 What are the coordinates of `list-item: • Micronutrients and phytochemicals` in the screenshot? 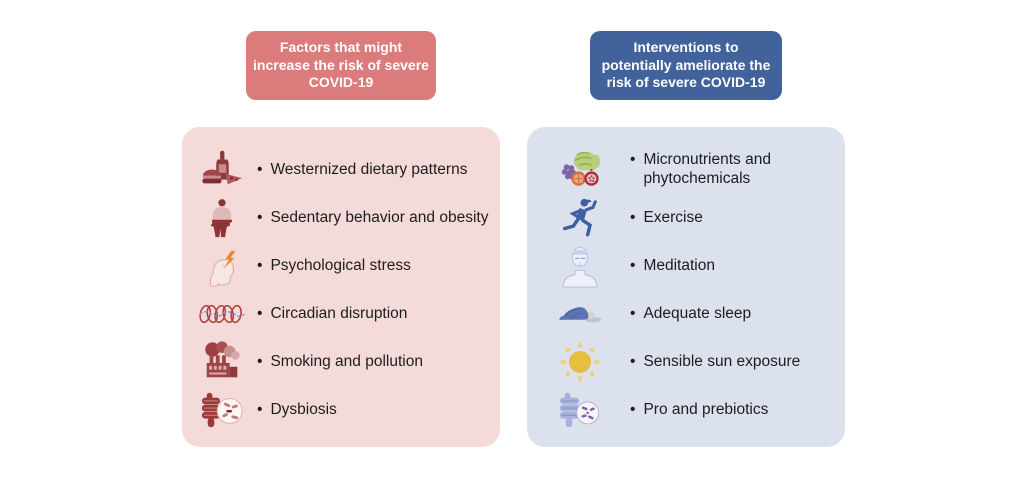 It's located at (686, 170).